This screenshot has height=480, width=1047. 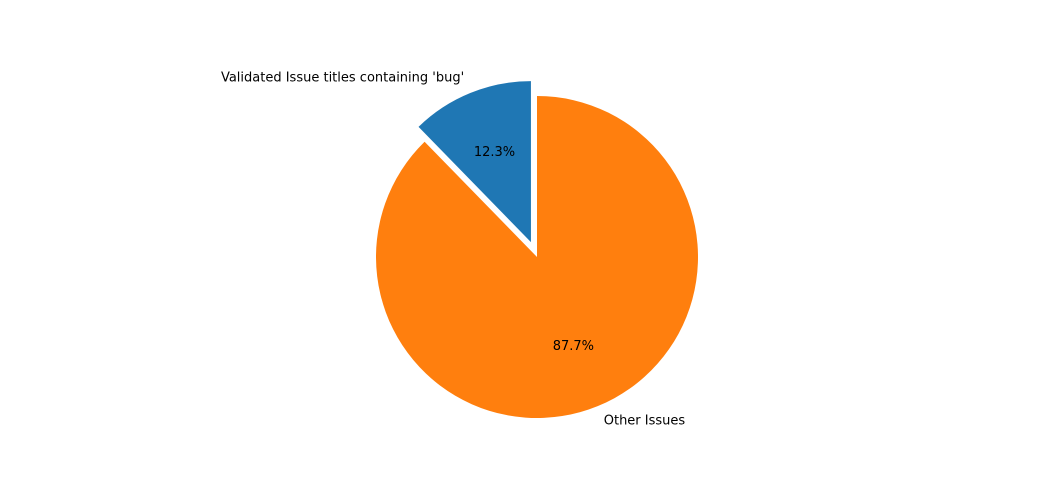 What do you see at coordinates (474, 162) in the screenshot?
I see `pie-slice-validated-issue-titles-containing-bug` at bounding box center [474, 162].